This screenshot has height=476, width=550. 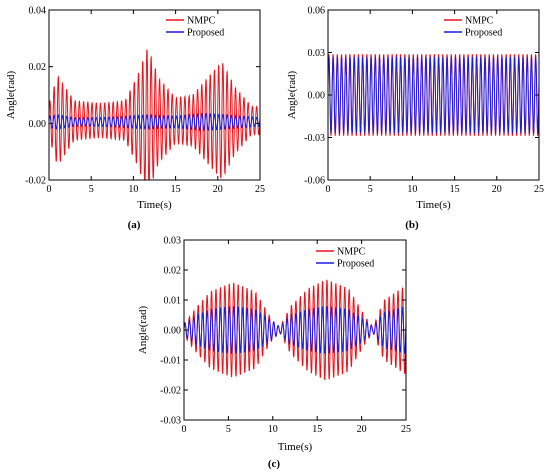 What do you see at coordinates (274, 464) in the screenshot?
I see `panel-label: (c)` at bounding box center [274, 464].